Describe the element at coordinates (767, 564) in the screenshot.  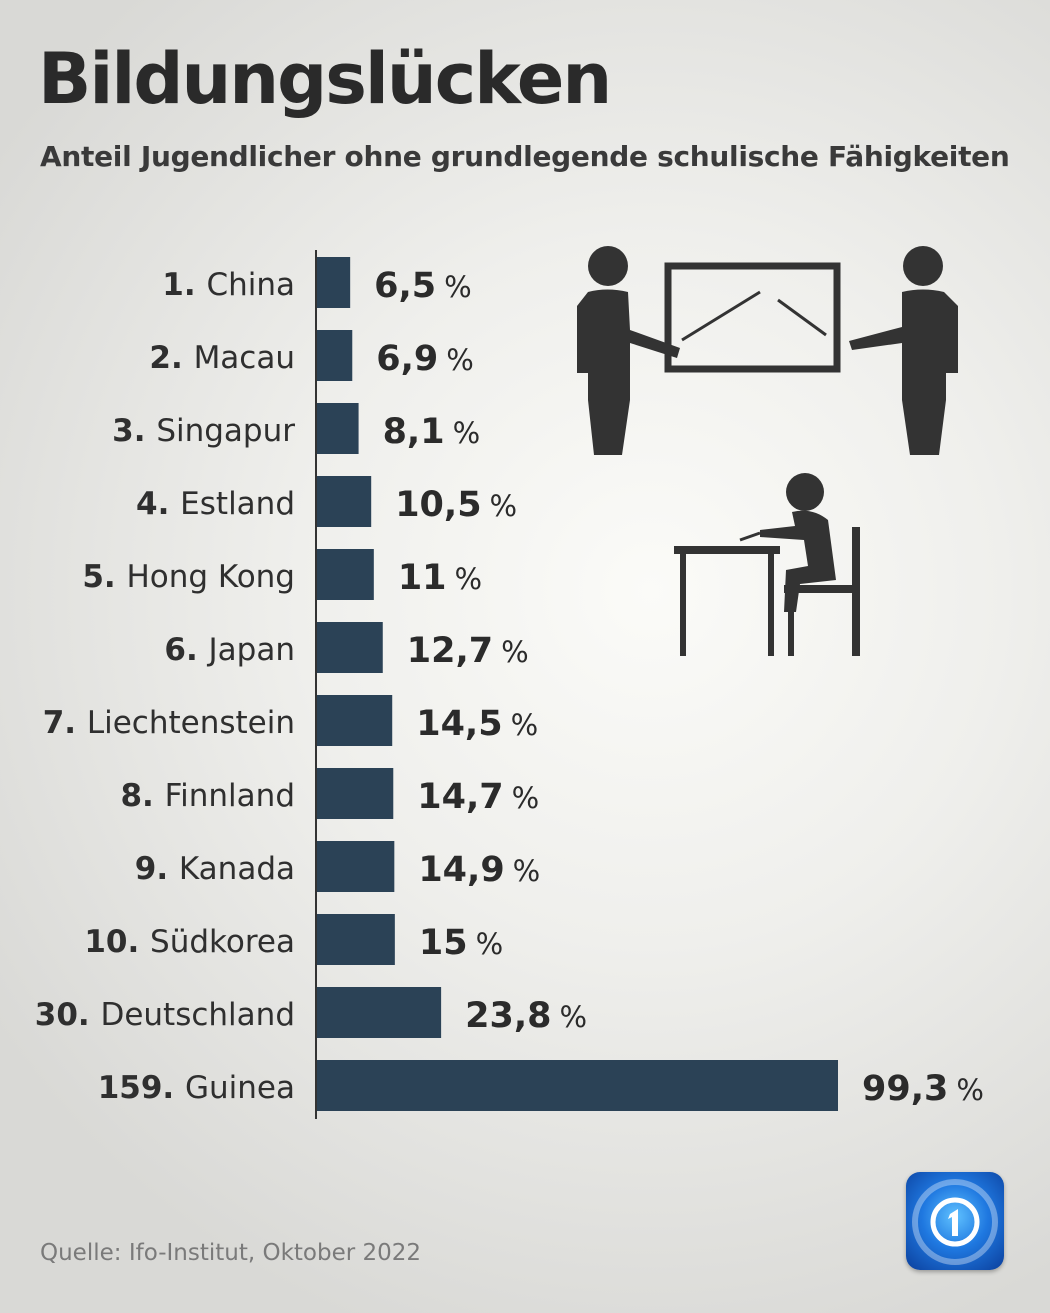
I see `student-at-desk-icon` at that location.